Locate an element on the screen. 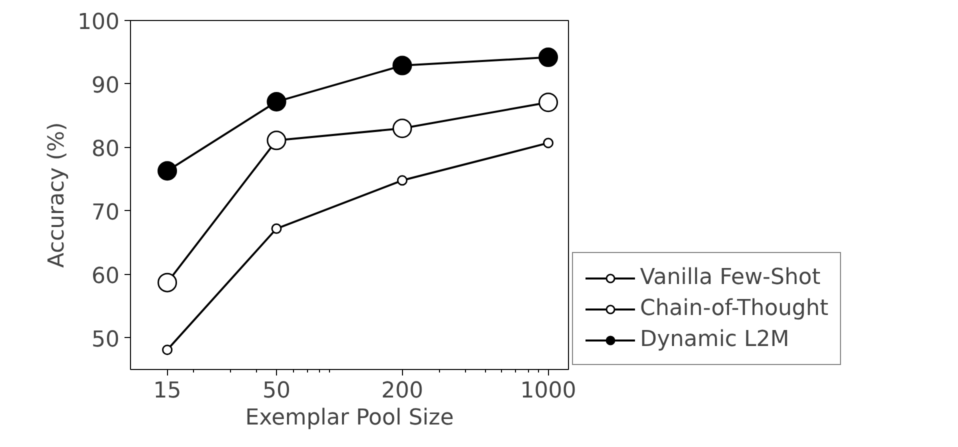 The width and height of the screenshot is (958, 447). y-tick-label: 100 is located at coordinates (99, 22).